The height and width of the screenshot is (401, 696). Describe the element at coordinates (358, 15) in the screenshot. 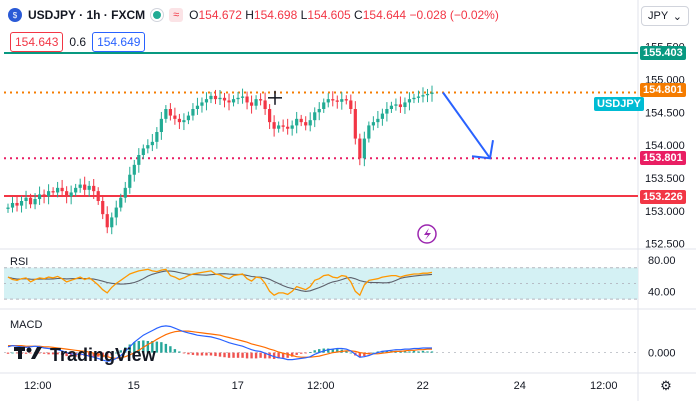

I see `close-key: C` at that location.